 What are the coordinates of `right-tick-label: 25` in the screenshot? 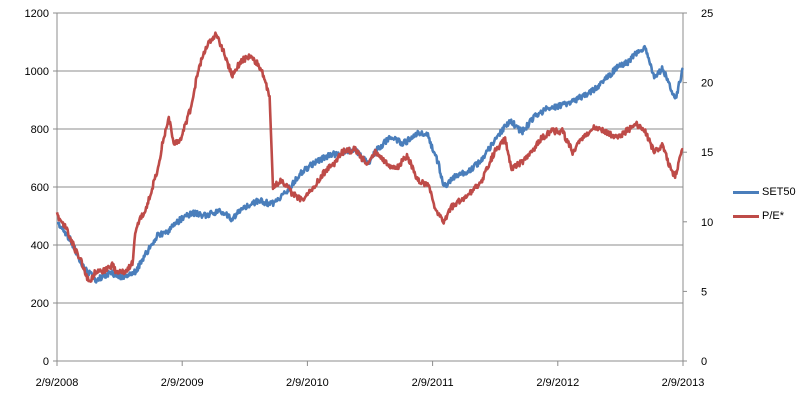 It's located at (707, 14).